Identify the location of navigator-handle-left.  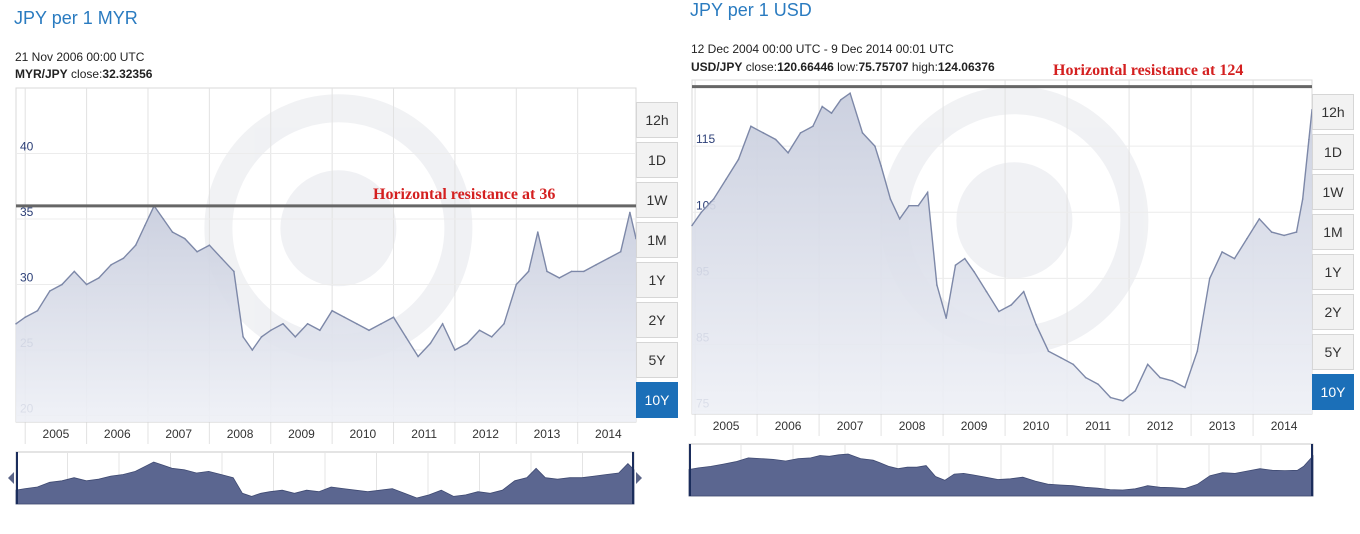
(17, 478).